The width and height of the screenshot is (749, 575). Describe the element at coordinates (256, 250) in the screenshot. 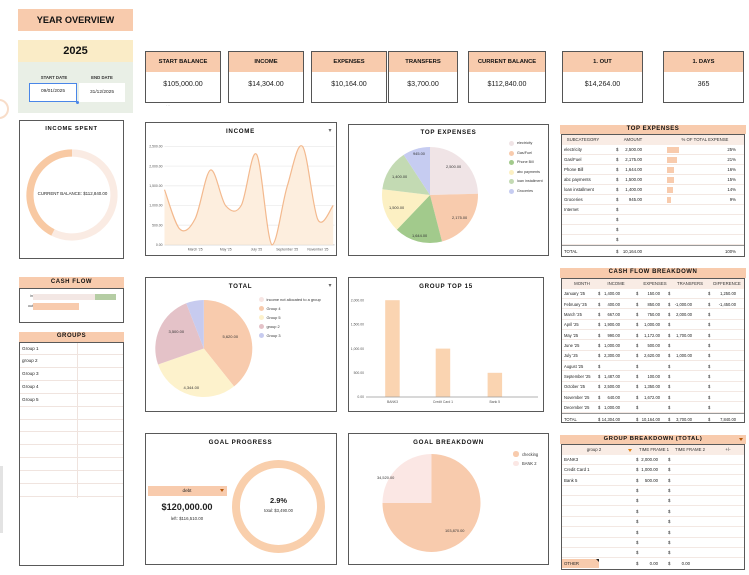

I see `svg-text: July '25` at that location.